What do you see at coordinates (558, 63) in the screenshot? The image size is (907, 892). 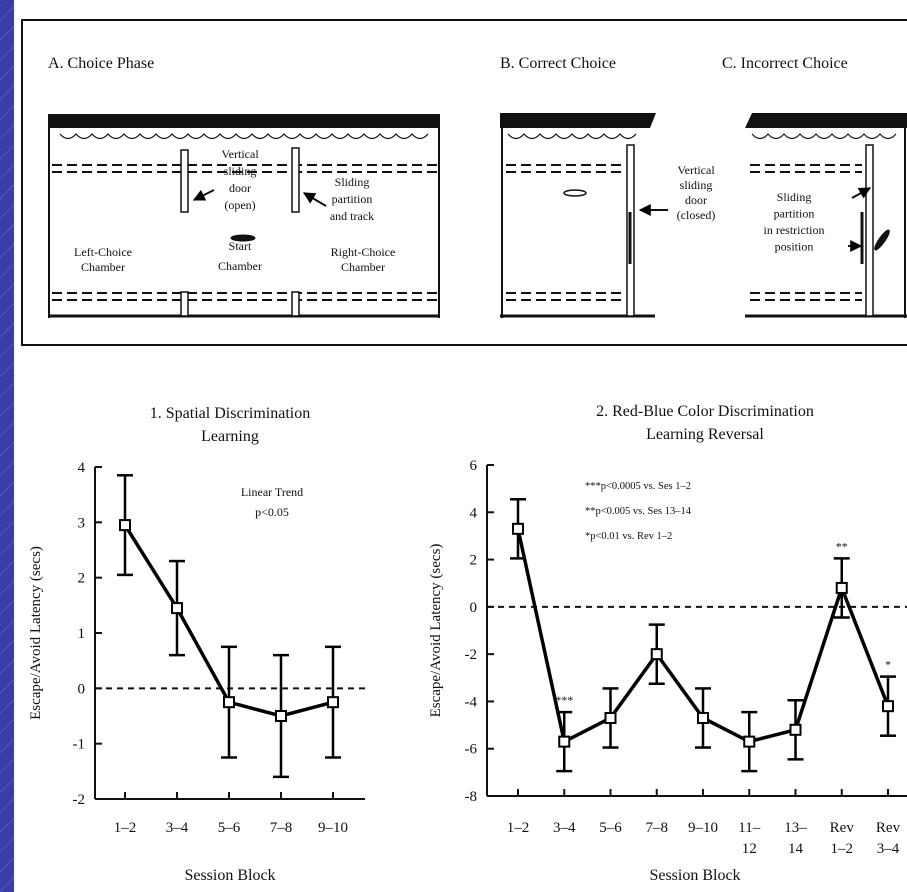 I see `panel-title: B. Correct Choice` at bounding box center [558, 63].